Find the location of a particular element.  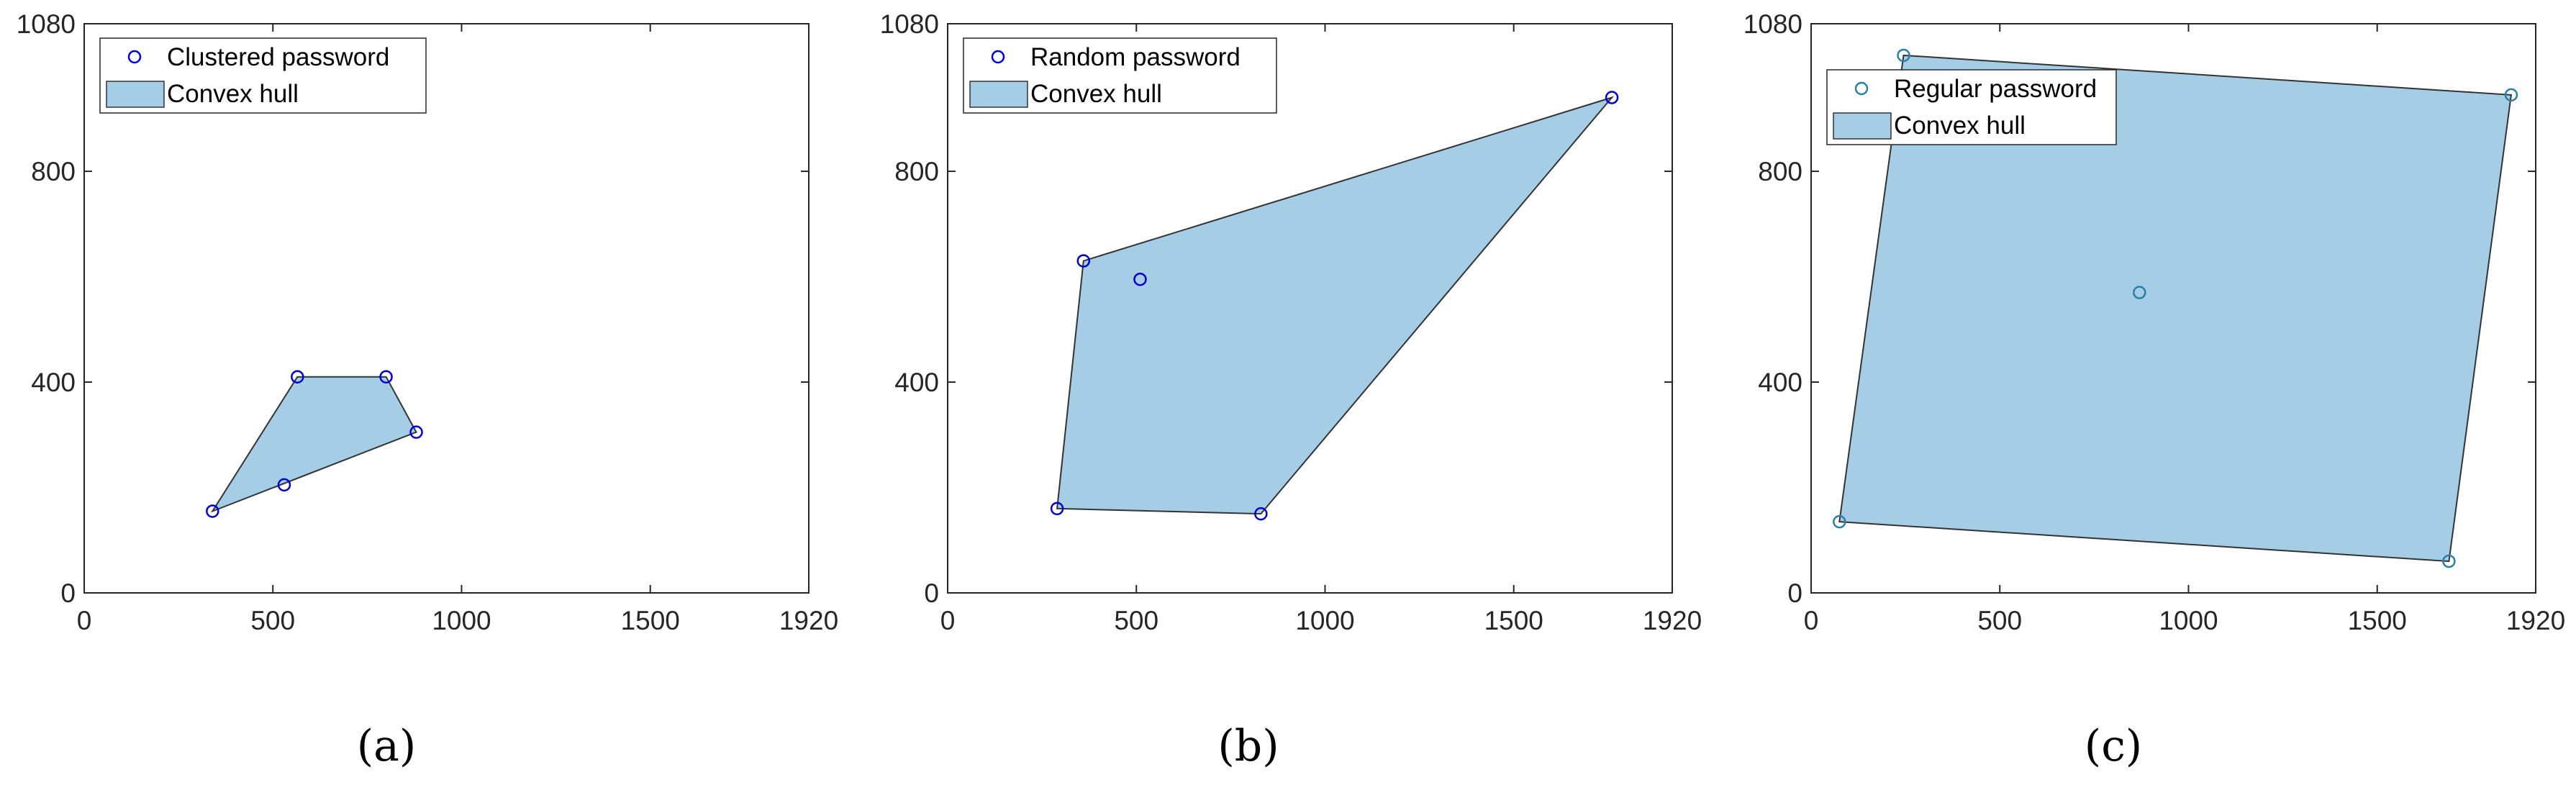

legend: Random password Convex hull is located at coordinates (1120, 75).